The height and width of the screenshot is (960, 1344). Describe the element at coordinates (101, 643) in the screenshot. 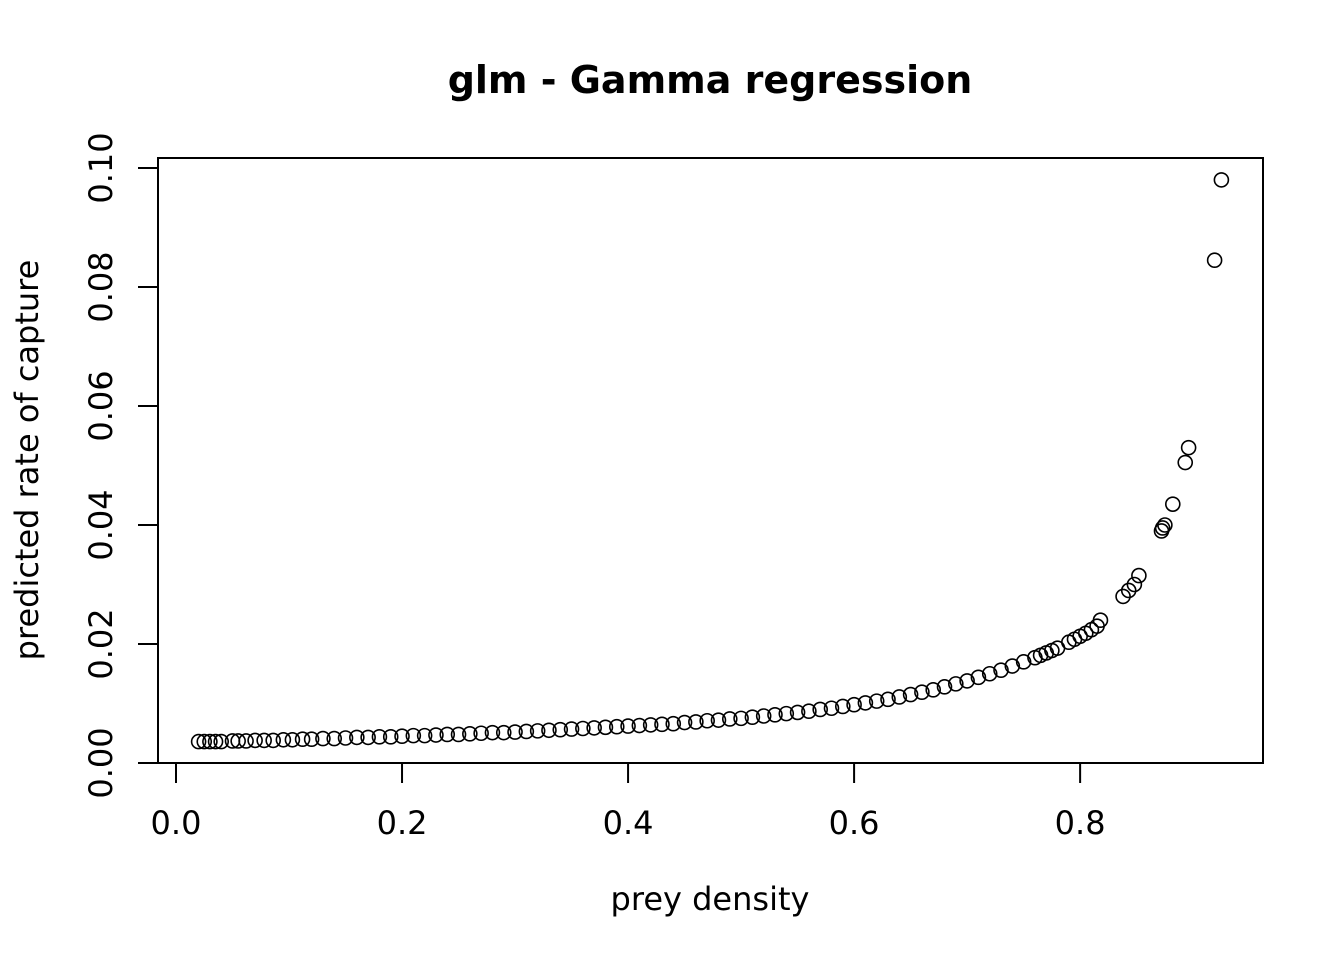

I see `y-tick-label: 0.02` at that location.